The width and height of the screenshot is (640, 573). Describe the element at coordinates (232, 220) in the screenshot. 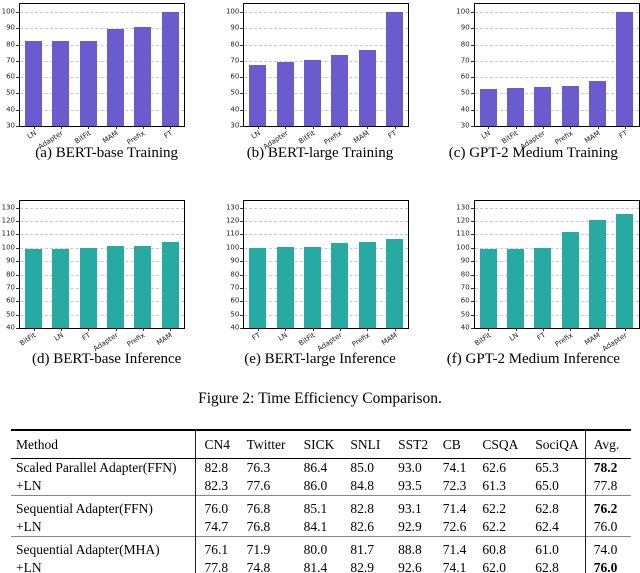

I see `y-tick-label: 120` at that location.